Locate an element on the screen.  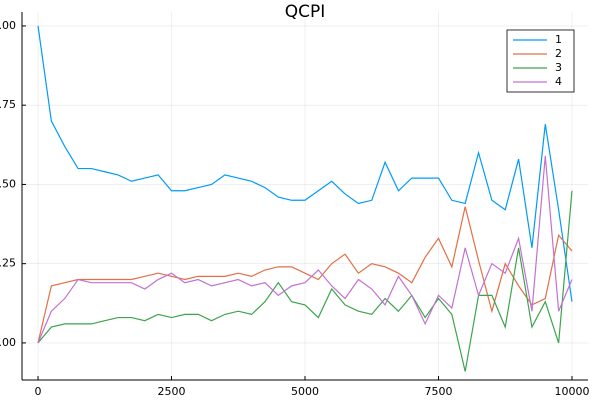
y-tick-label: 0.00 is located at coordinates (8, 342).